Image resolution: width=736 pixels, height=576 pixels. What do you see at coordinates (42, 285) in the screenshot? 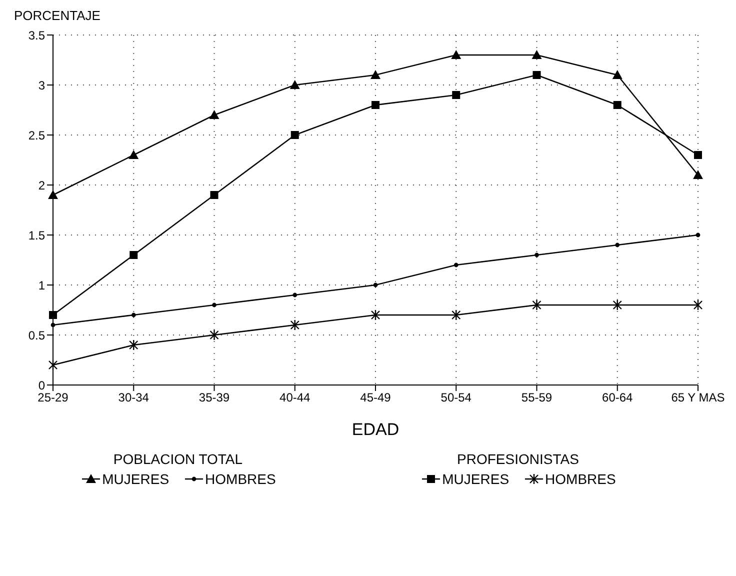
I see `y-tick-label: 1` at bounding box center [42, 285].